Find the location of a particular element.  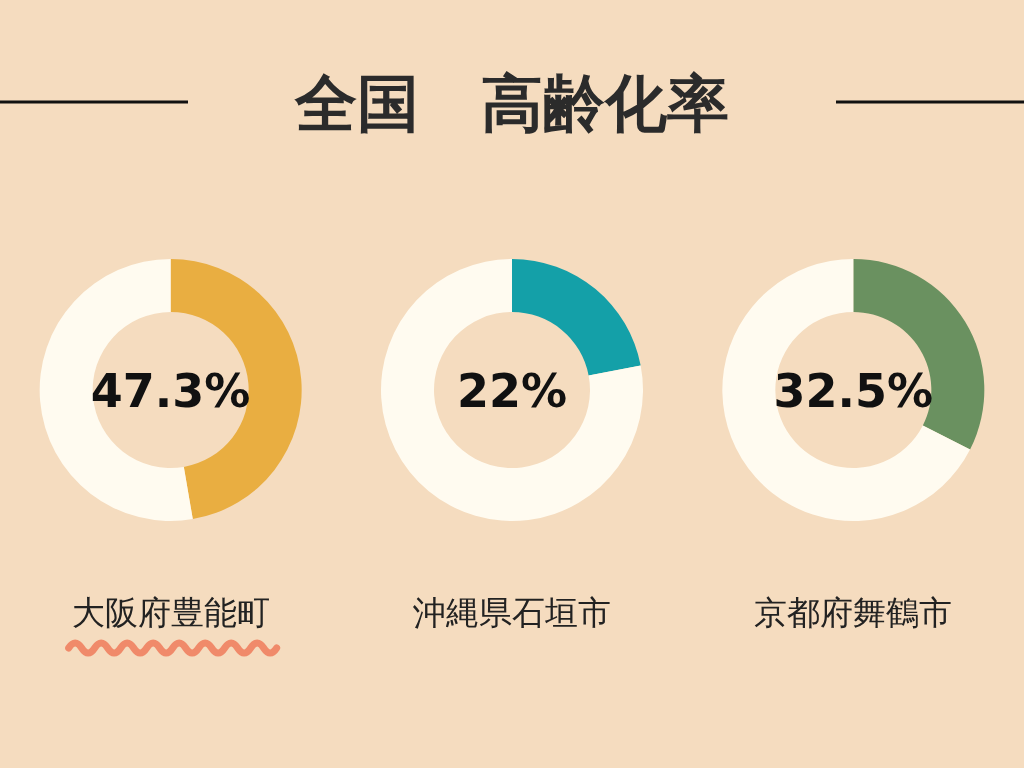

text: 大阪府豊能町 is located at coordinates (170, 612).